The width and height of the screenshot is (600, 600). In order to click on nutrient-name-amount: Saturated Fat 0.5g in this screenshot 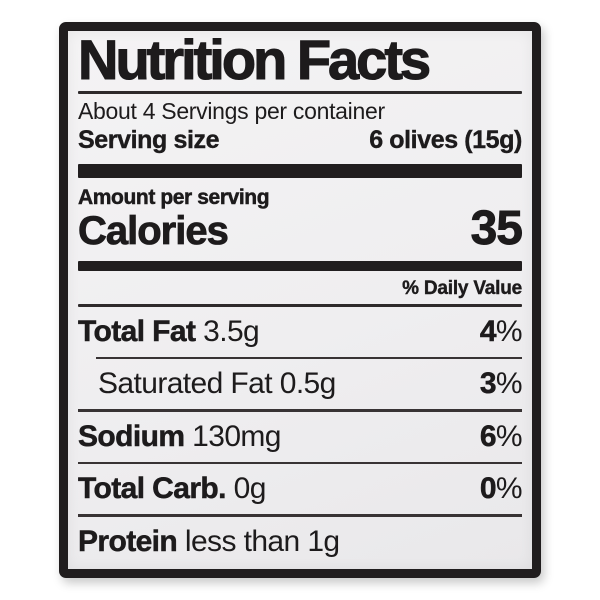, I will do `click(217, 384)`.